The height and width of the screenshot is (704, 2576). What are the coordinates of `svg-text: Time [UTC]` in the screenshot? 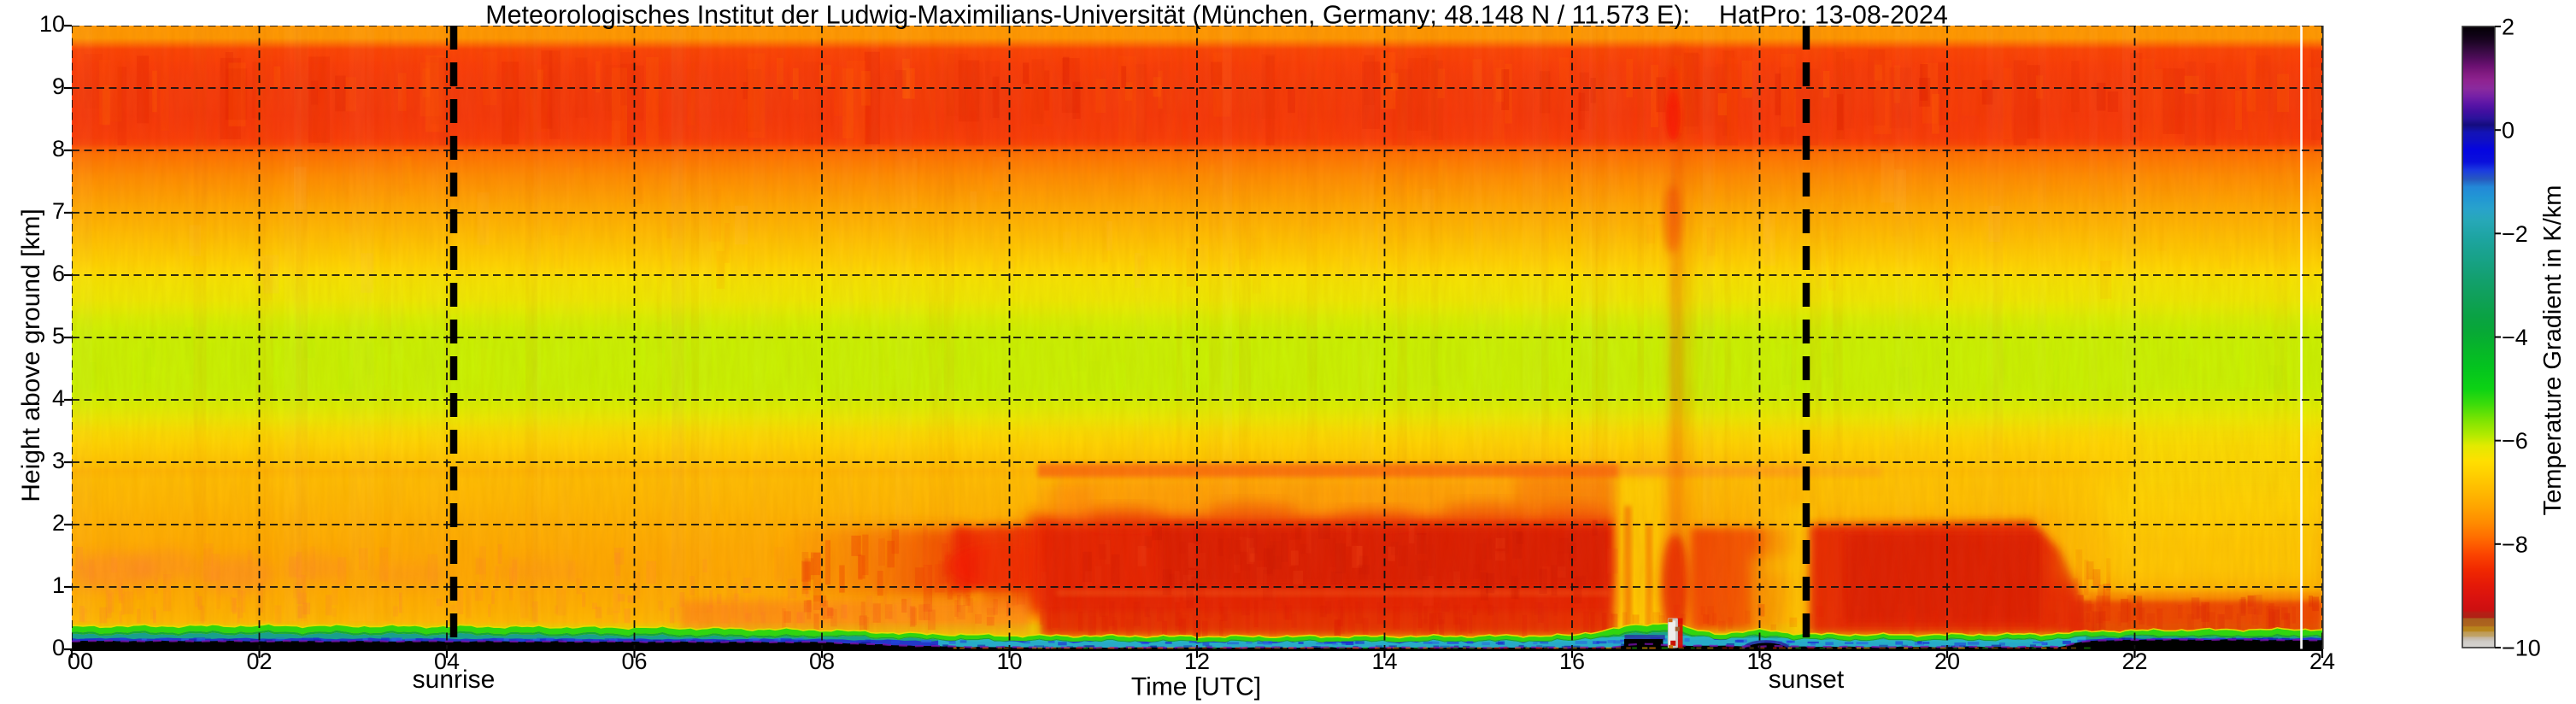 It's located at (1196, 687).